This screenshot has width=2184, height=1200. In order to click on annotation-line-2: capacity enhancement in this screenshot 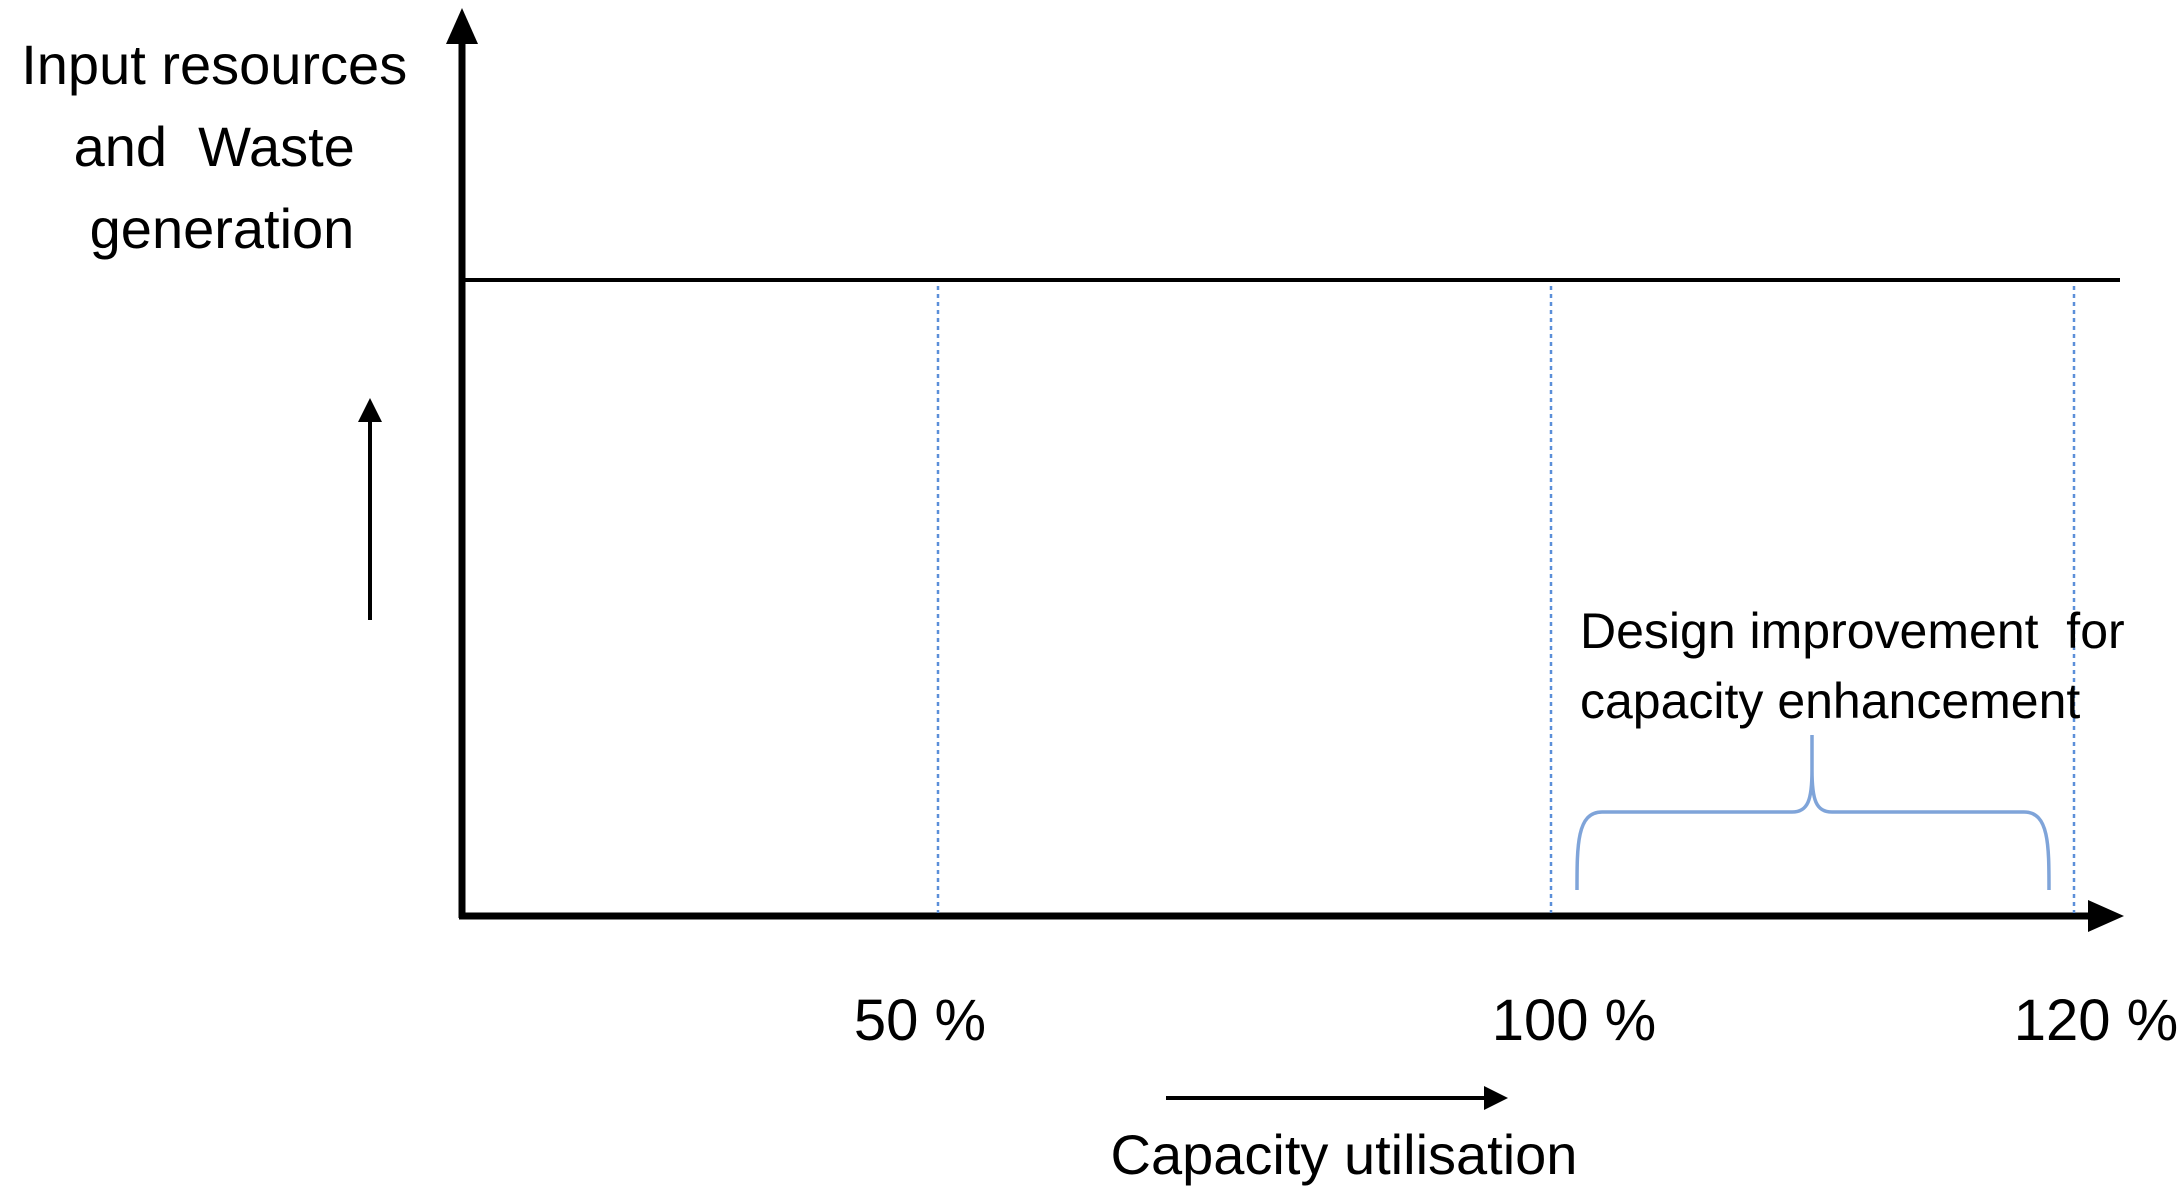, I will do `click(1830, 701)`.